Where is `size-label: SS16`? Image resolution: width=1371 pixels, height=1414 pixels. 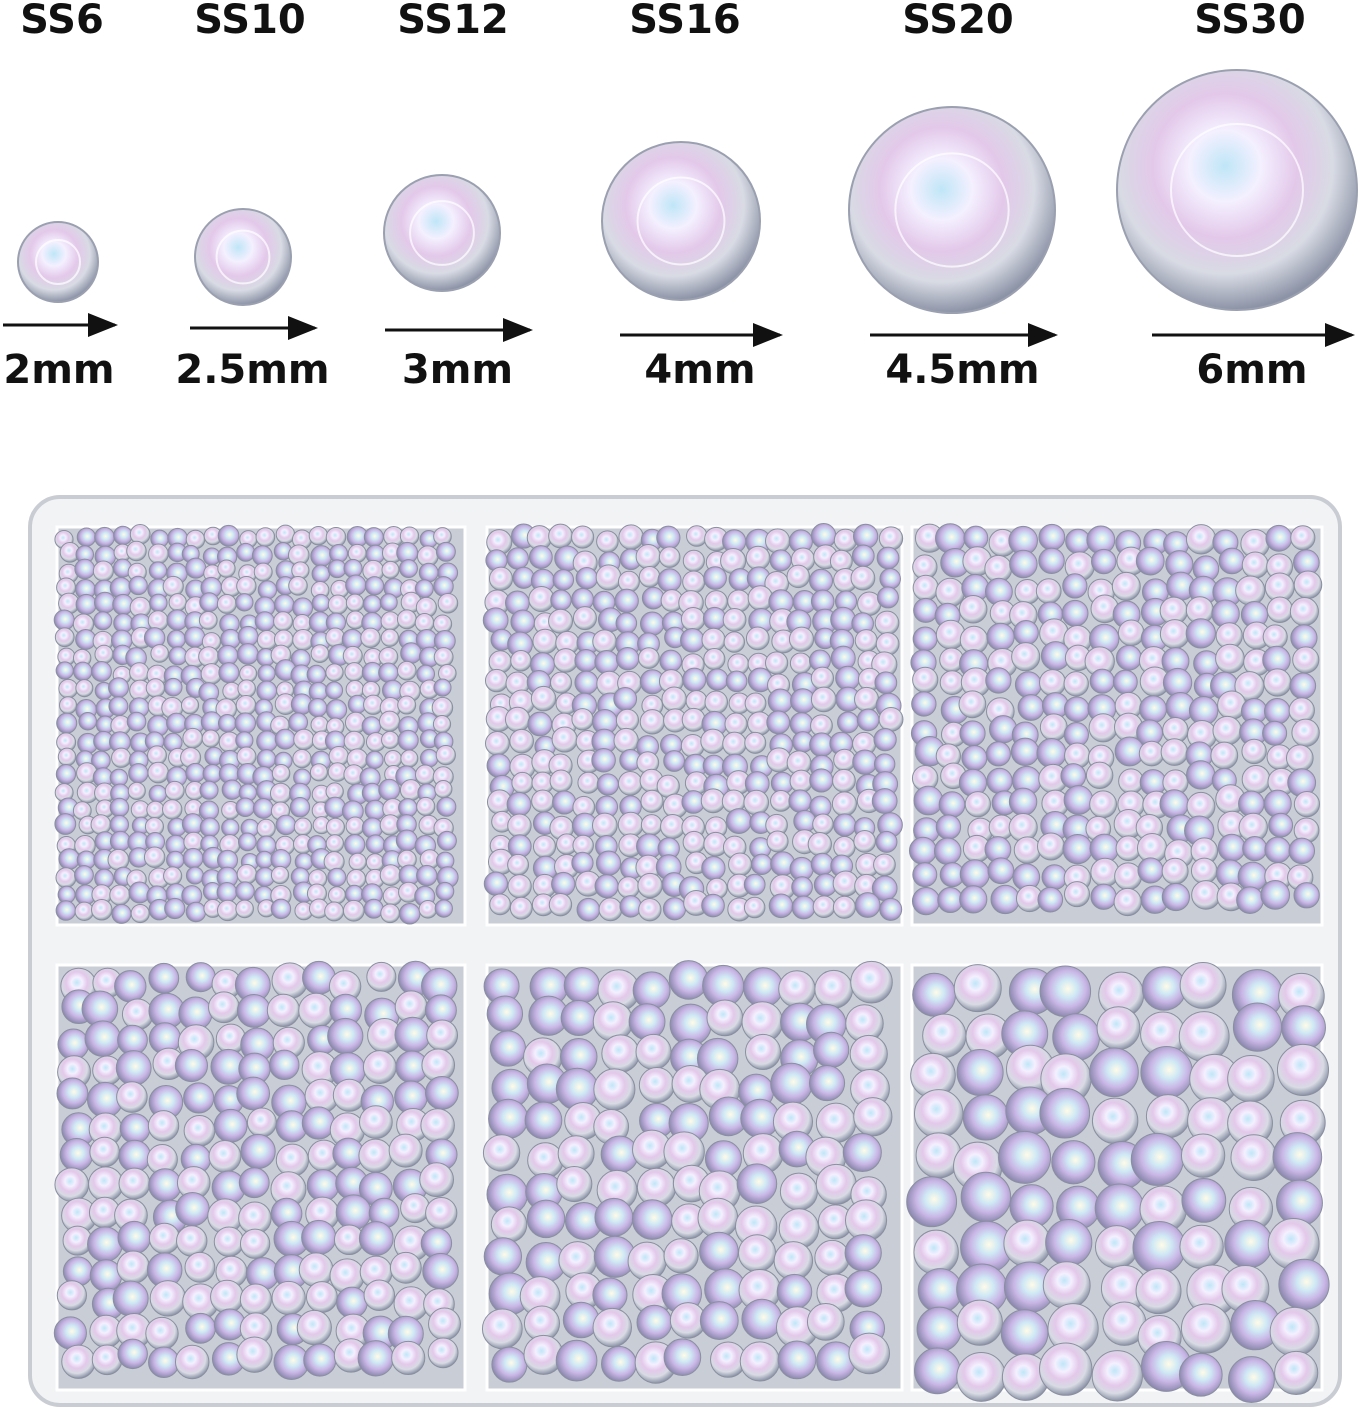
size-label: SS16 is located at coordinates (684, 21).